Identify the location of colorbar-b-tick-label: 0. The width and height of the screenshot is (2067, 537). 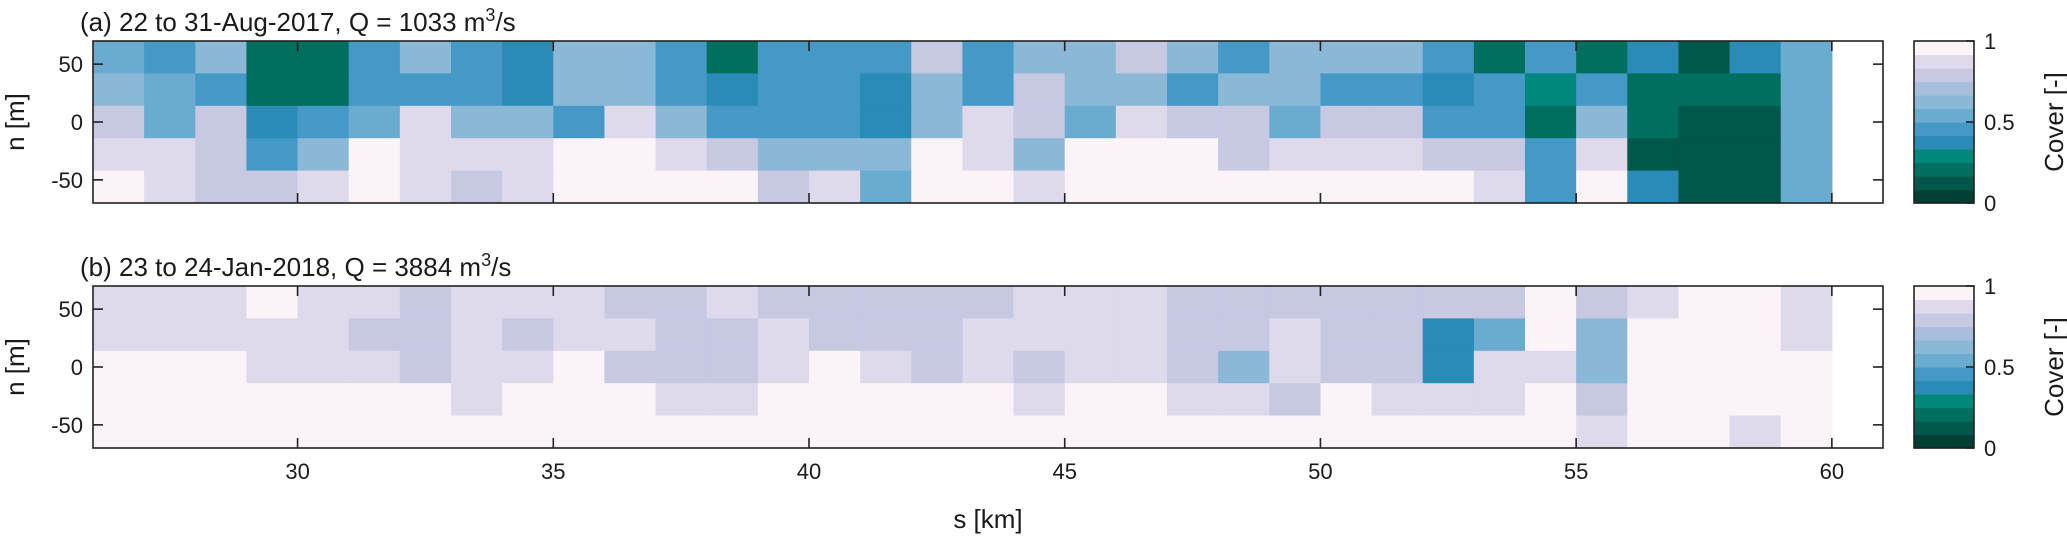
(1990, 448).